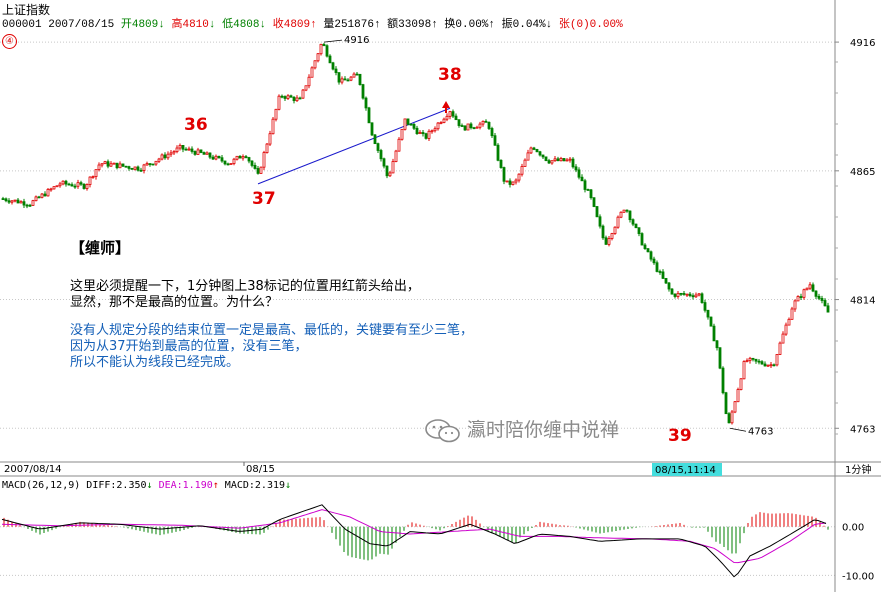 The width and height of the screenshot is (881, 592). What do you see at coordinates (450, 75) in the screenshot?
I see `label-38: 38` at bounding box center [450, 75].